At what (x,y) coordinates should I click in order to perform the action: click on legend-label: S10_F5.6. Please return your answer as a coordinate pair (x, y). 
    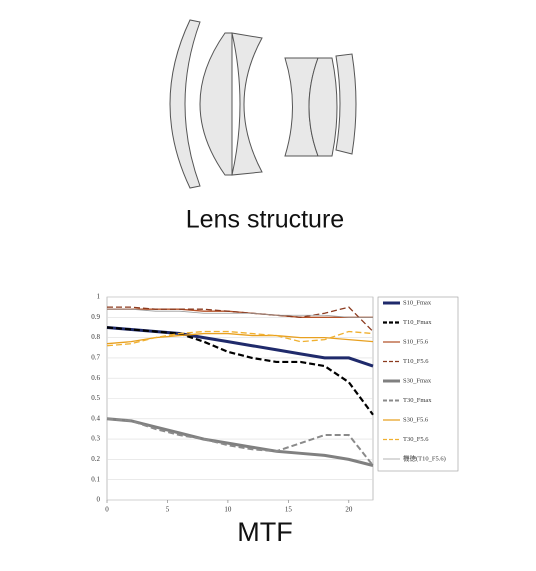
    Looking at the image, I should click on (416, 341).